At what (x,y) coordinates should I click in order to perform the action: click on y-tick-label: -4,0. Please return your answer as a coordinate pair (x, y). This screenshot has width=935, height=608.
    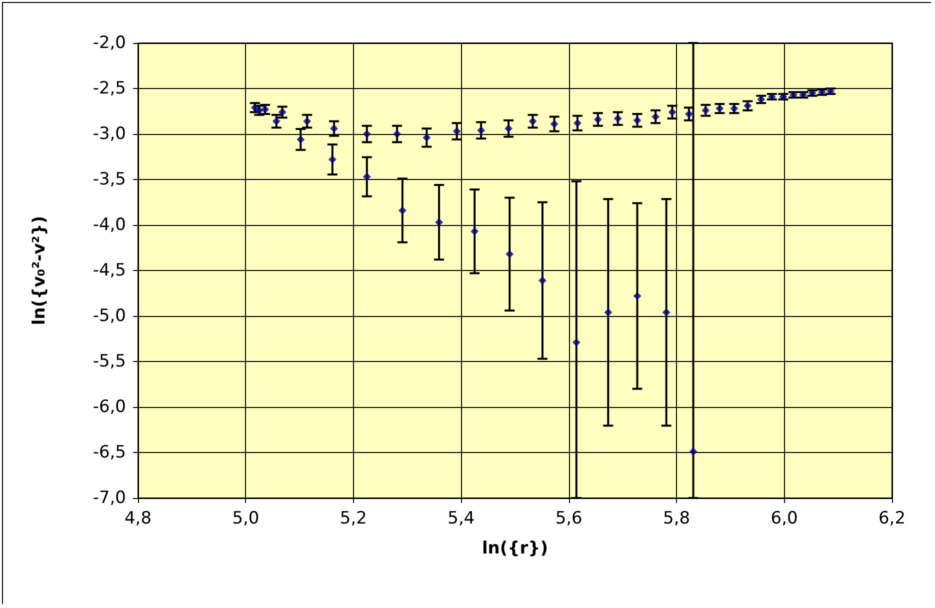
    Looking at the image, I should click on (109, 225).